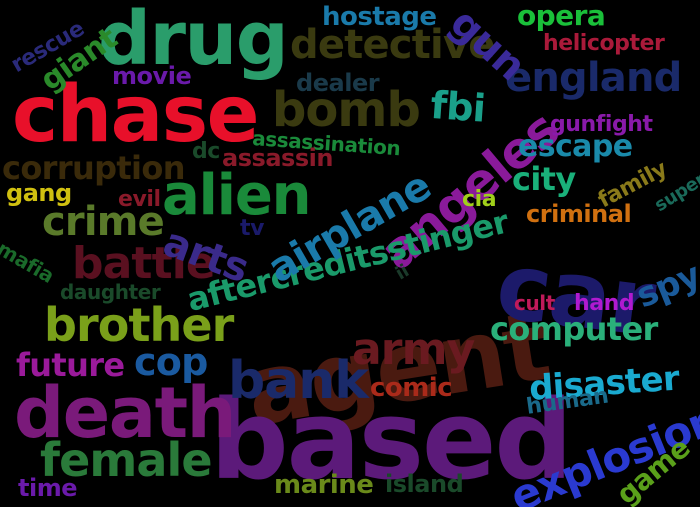 Image resolution: width=700 pixels, height=513 pixels. I want to click on word-gang: gang, so click(39, 193).